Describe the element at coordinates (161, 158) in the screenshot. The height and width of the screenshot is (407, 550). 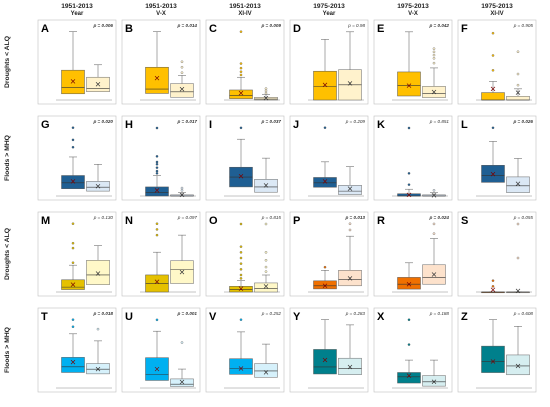
I see `panel-H` at that location.